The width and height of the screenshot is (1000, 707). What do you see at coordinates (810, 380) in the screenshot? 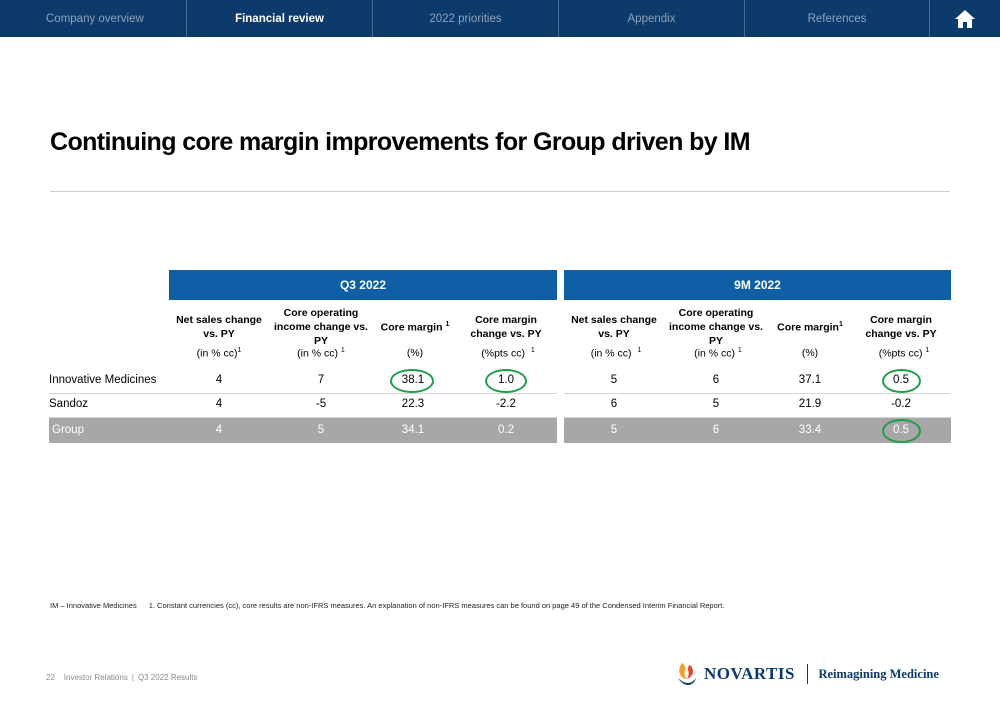
I see `table-cell: 37.1` at bounding box center [810, 380].